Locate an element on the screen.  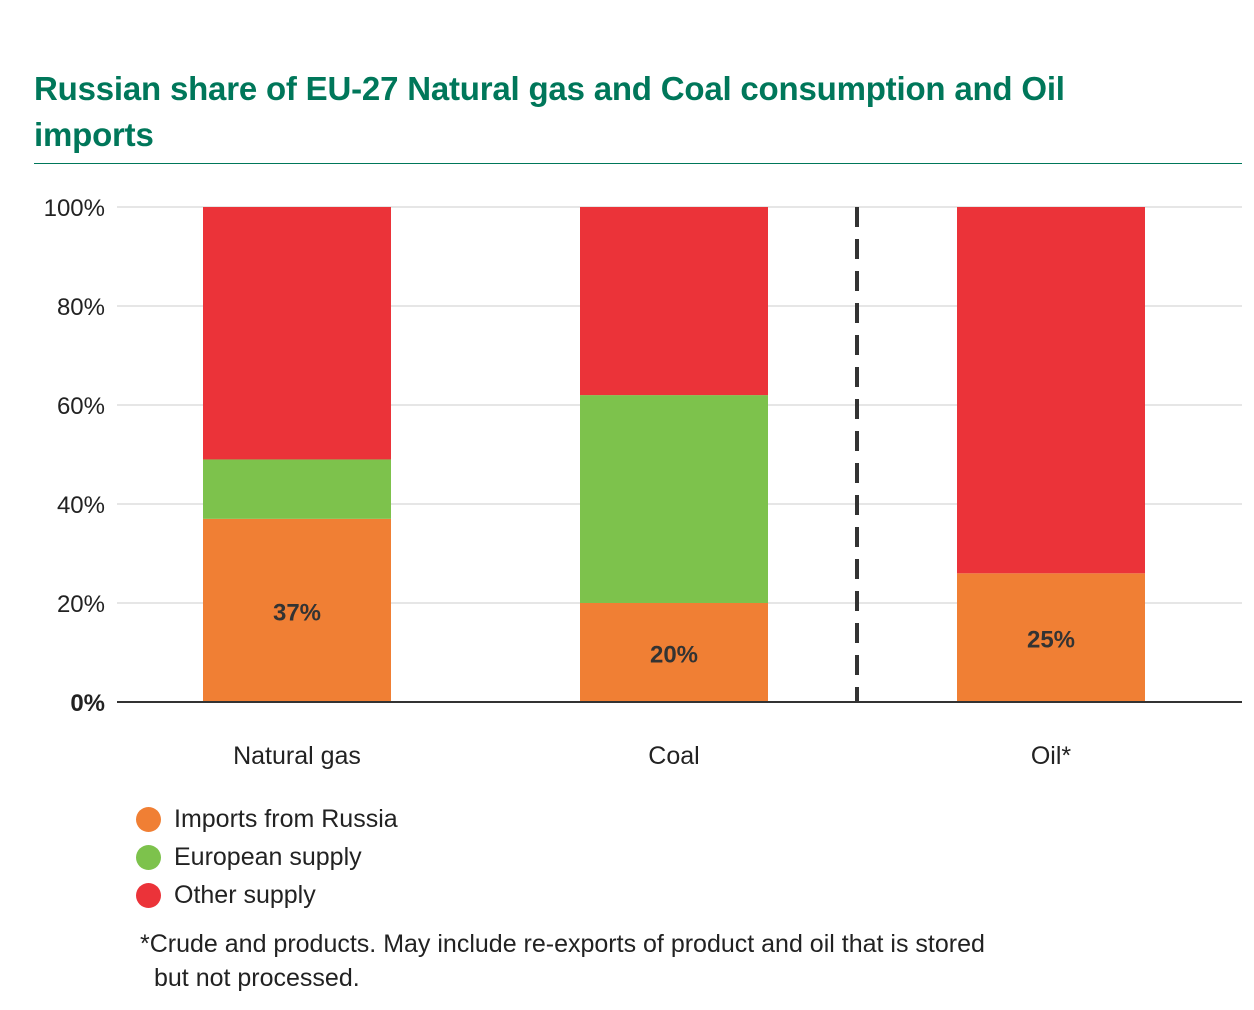
legend-item-european-supply: European supply is located at coordinates (267, 857).